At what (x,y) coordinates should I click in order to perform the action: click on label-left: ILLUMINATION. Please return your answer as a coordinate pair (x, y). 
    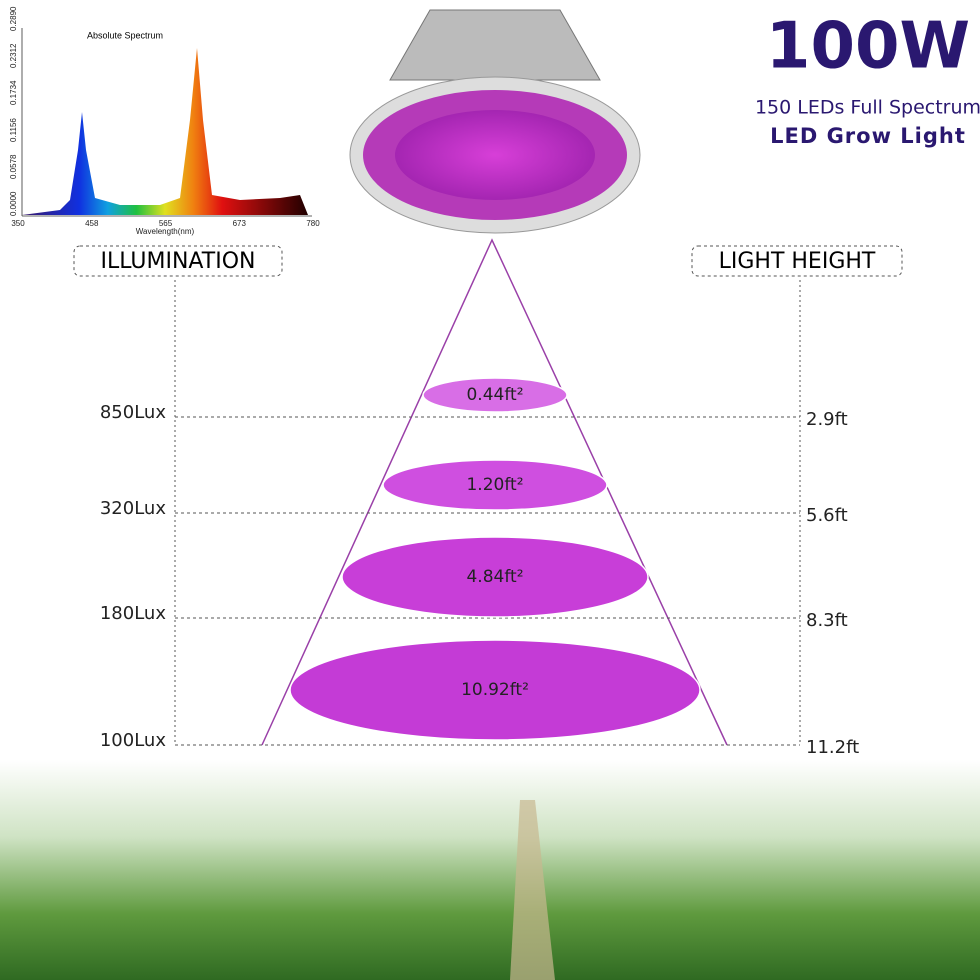
    Looking at the image, I should click on (178, 261).